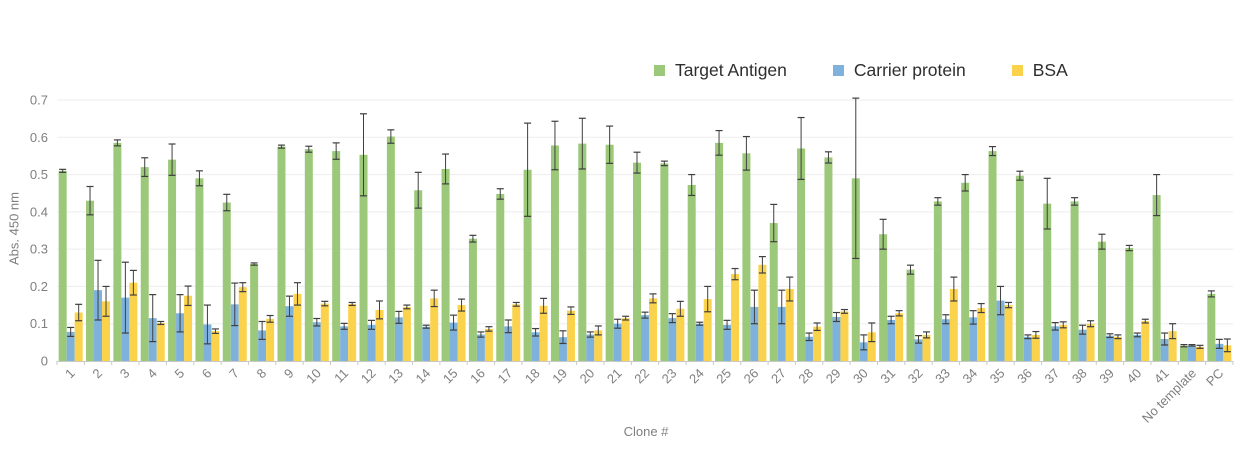 This screenshot has width=1260, height=460. What do you see at coordinates (1024, 376) in the screenshot?
I see `x-tick-label: 36` at bounding box center [1024, 376].